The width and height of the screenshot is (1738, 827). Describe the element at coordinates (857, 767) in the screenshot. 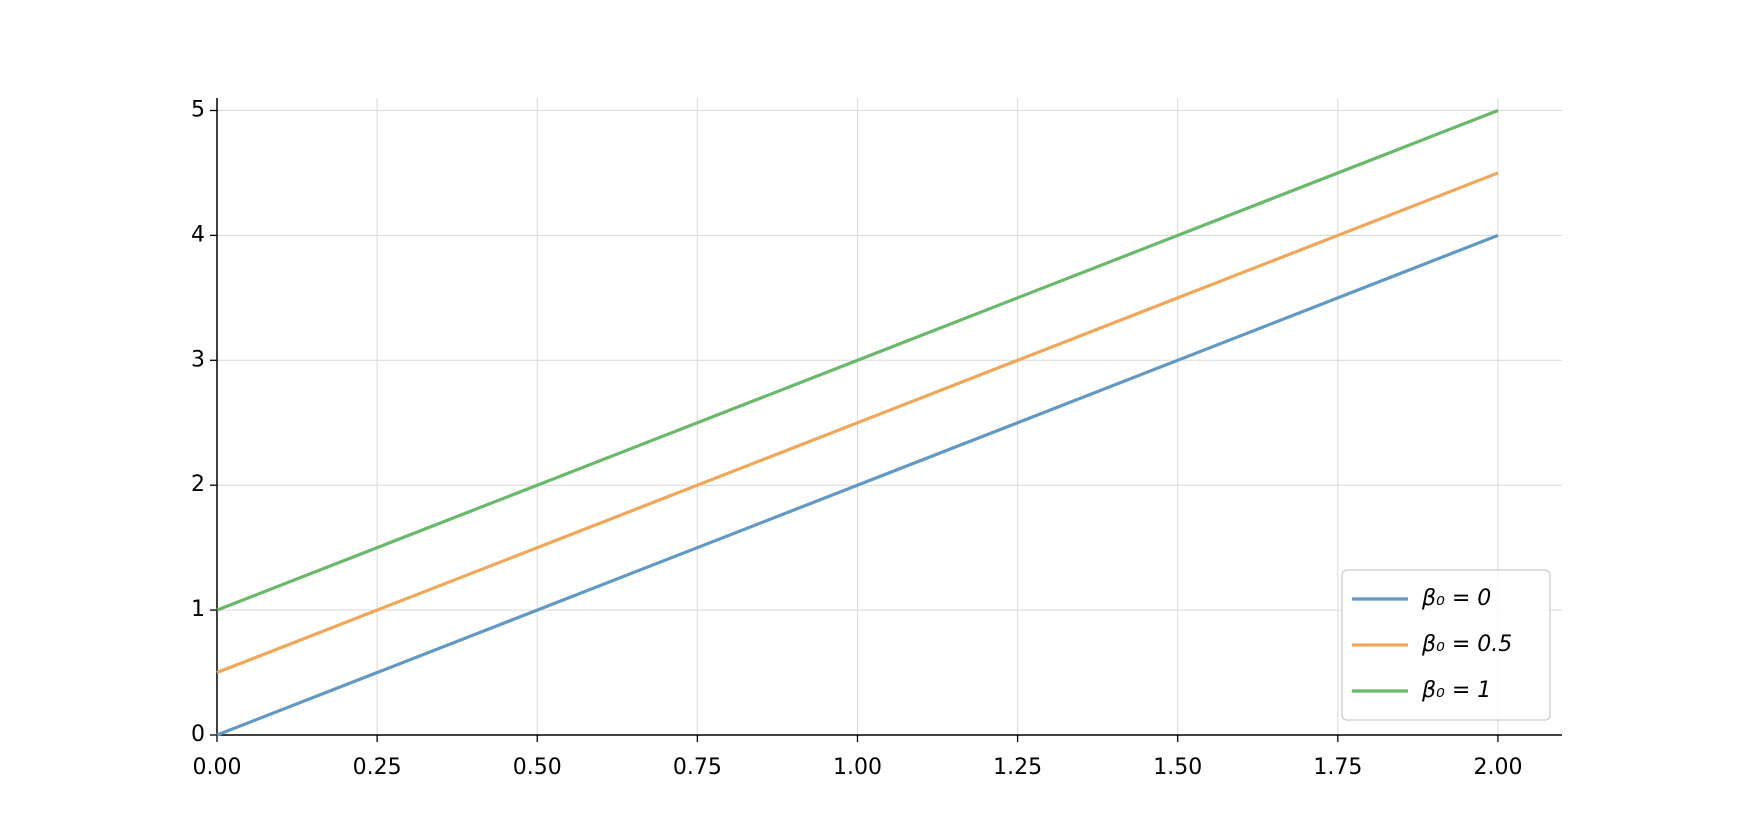

I see `x-tick-label: 1.00` at that location.